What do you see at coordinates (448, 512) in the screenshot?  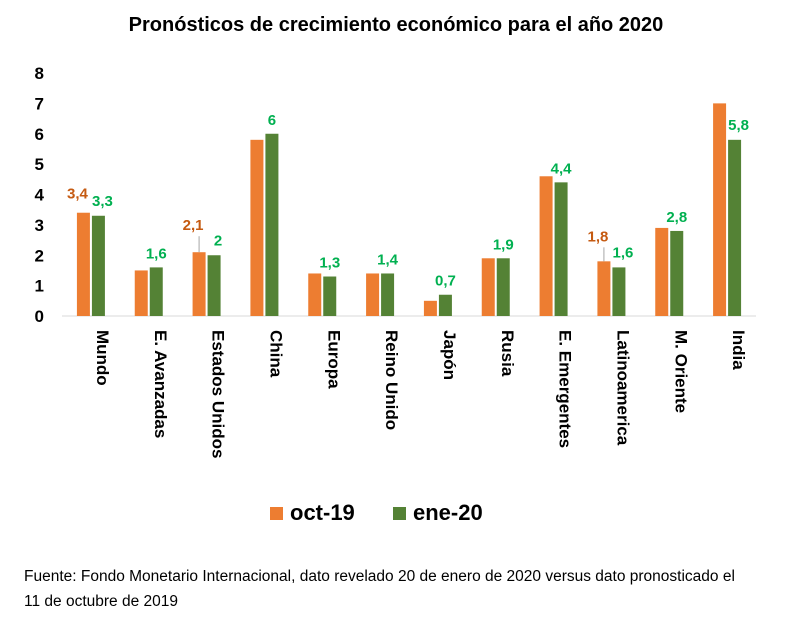 I see `legend-label-ene-20: ene-20` at bounding box center [448, 512].